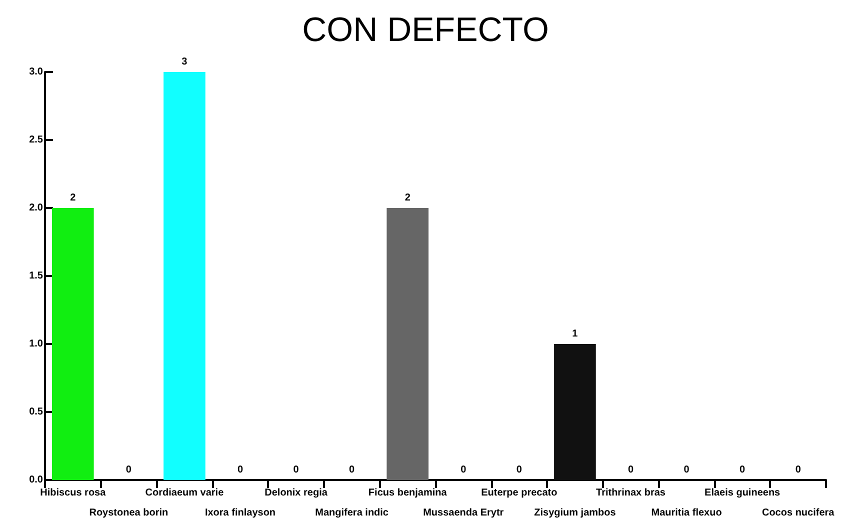  I want to click on x-tick-label: Mussaenda Erytr, so click(463, 513).